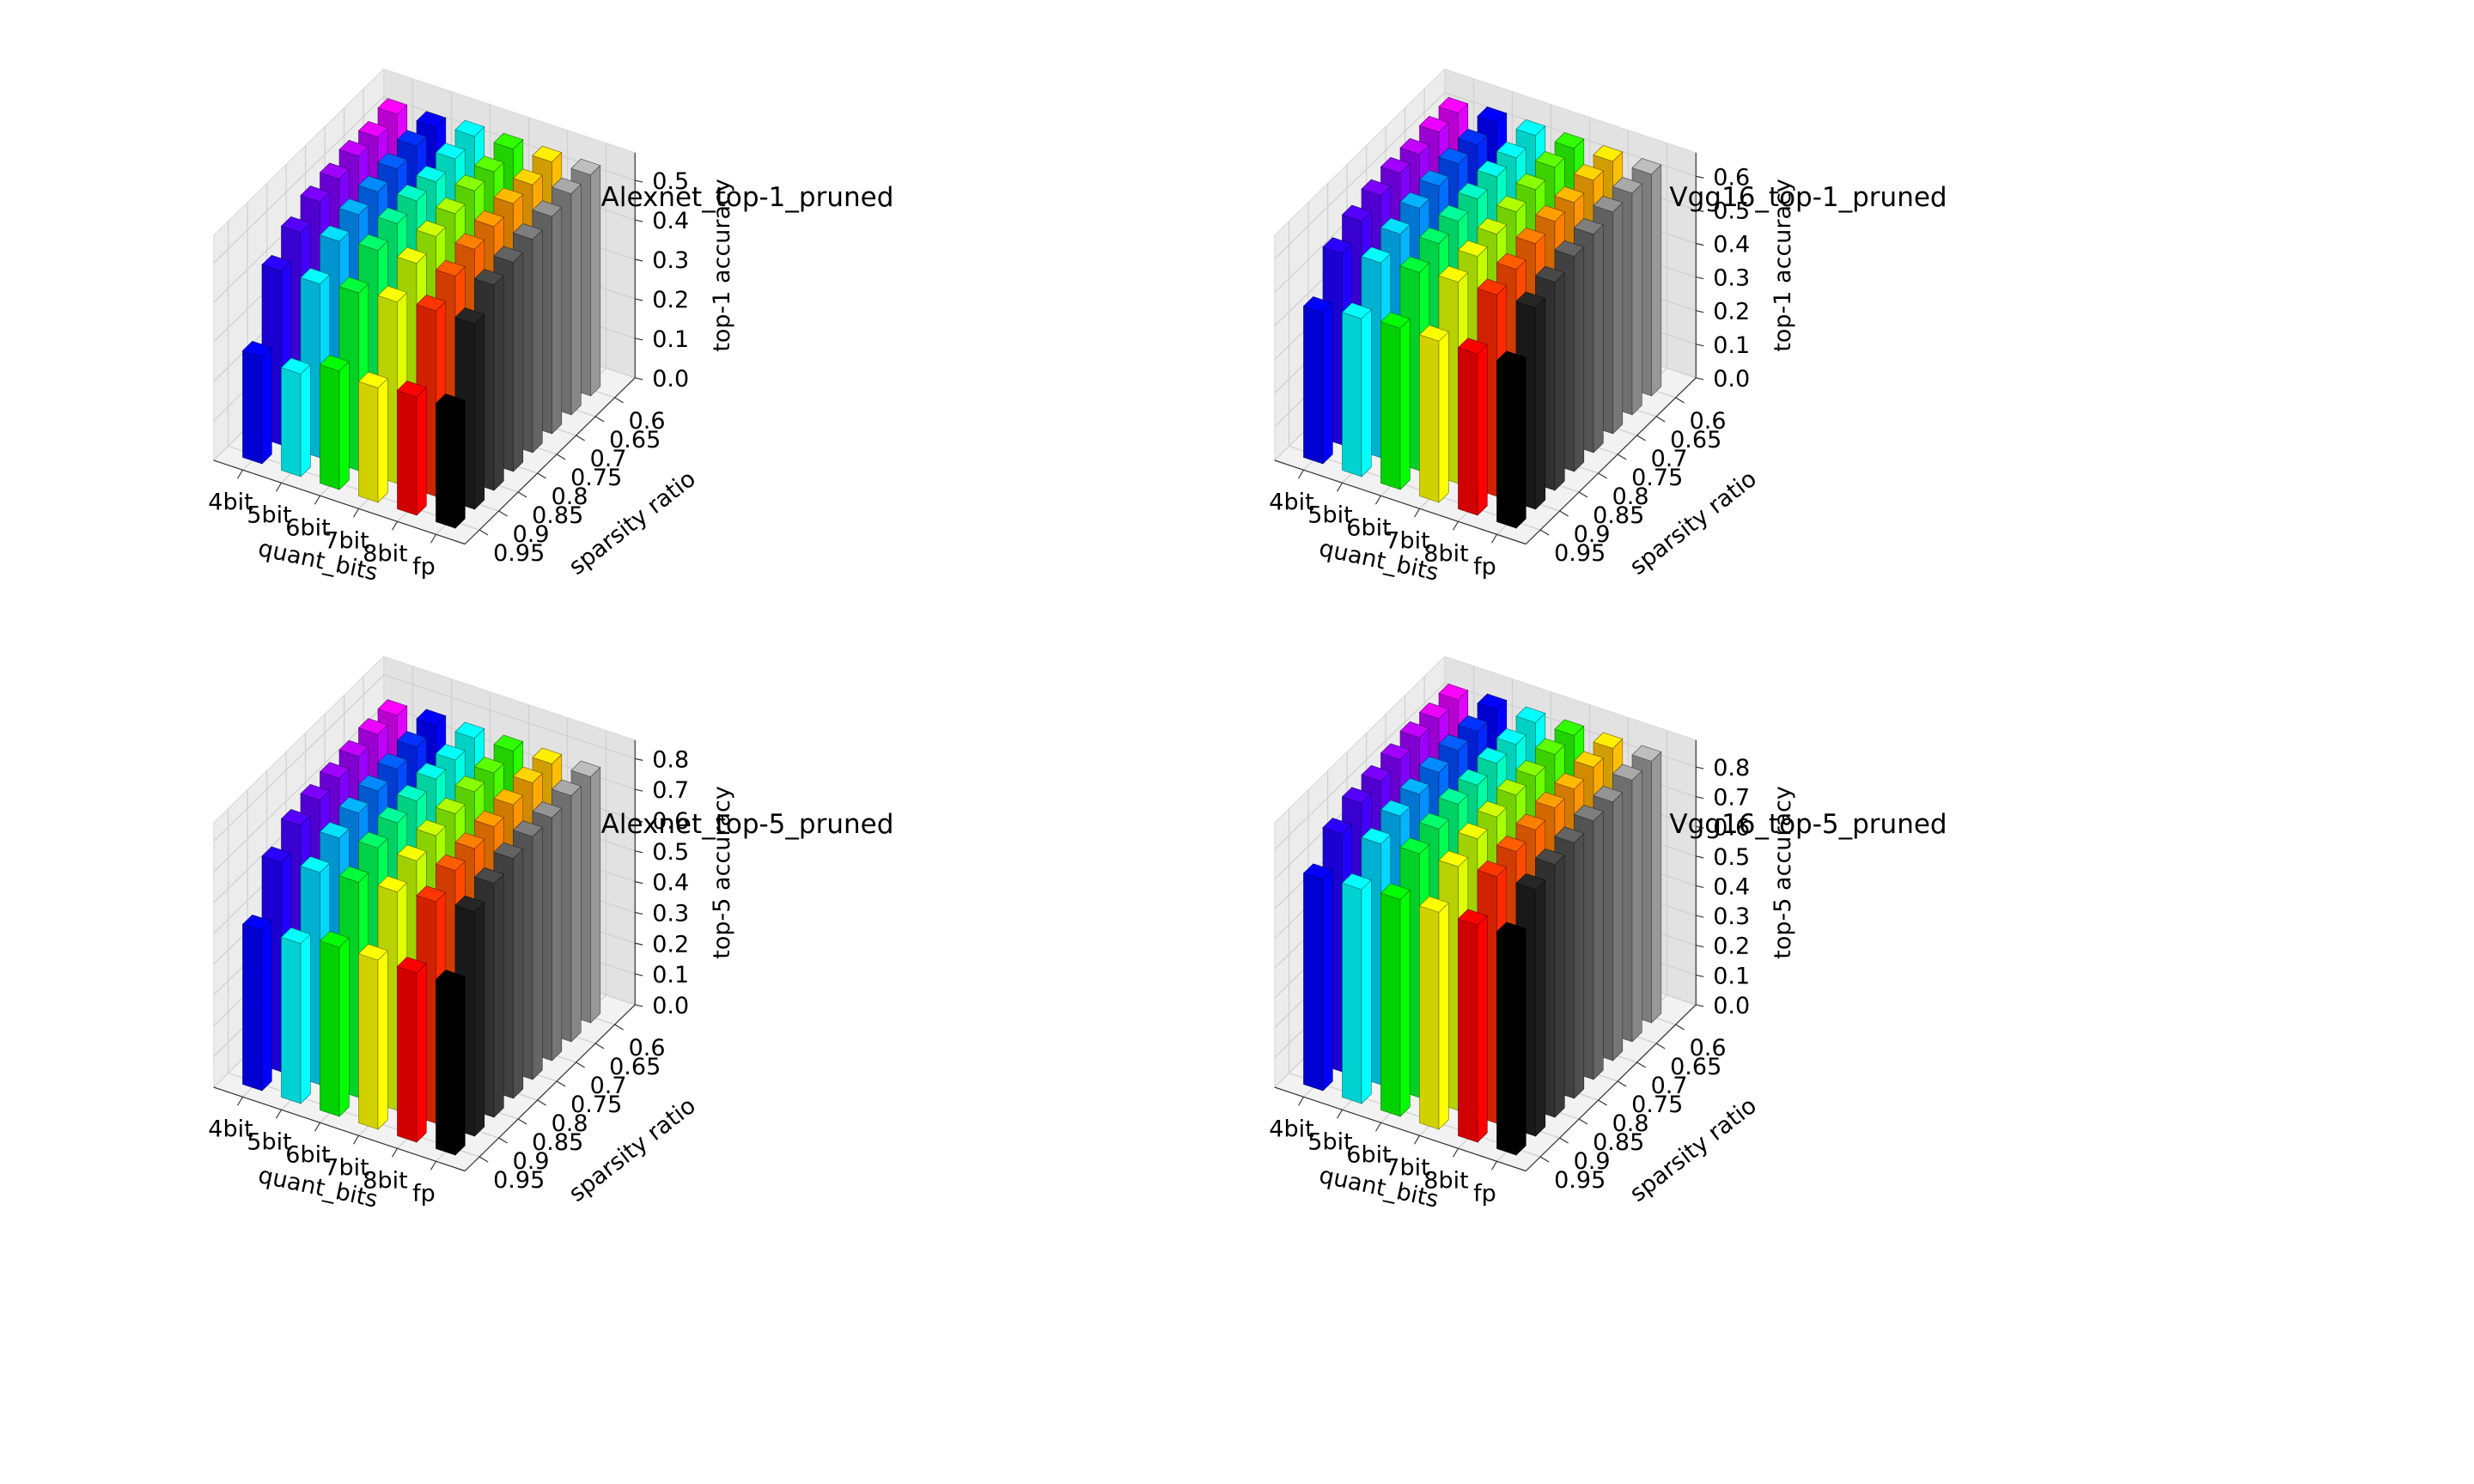 Image resolution: width=2474 pixels, height=1484 pixels. Describe the element at coordinates (569, 497) in the screenshot. I see `y-tick-label: 0.8` at that location.